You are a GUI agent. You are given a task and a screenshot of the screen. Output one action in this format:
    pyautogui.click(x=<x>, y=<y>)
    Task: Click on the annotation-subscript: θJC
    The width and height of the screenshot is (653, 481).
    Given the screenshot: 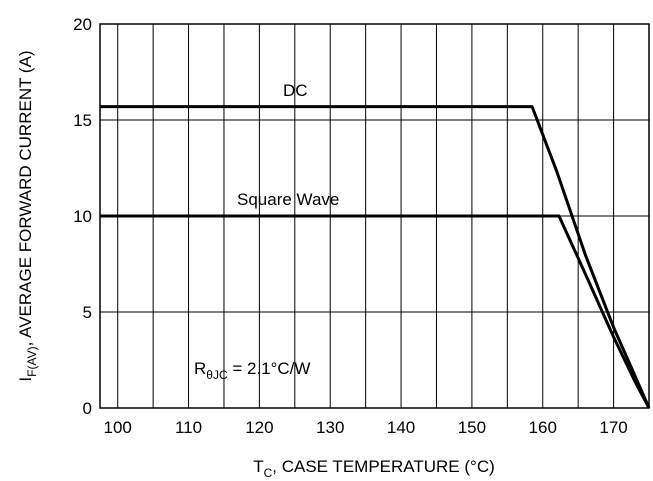 What is the action you would take?
    pyautogui.click(x=217, y=375)
    